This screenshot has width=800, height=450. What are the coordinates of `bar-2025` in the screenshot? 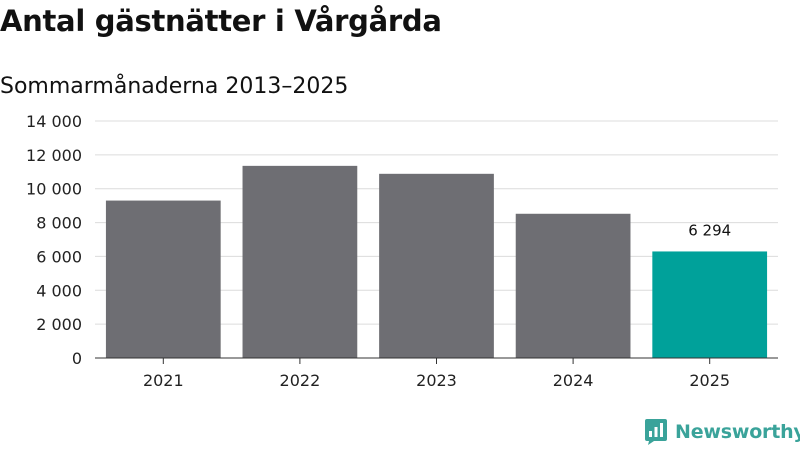 It's located at (710, 304).